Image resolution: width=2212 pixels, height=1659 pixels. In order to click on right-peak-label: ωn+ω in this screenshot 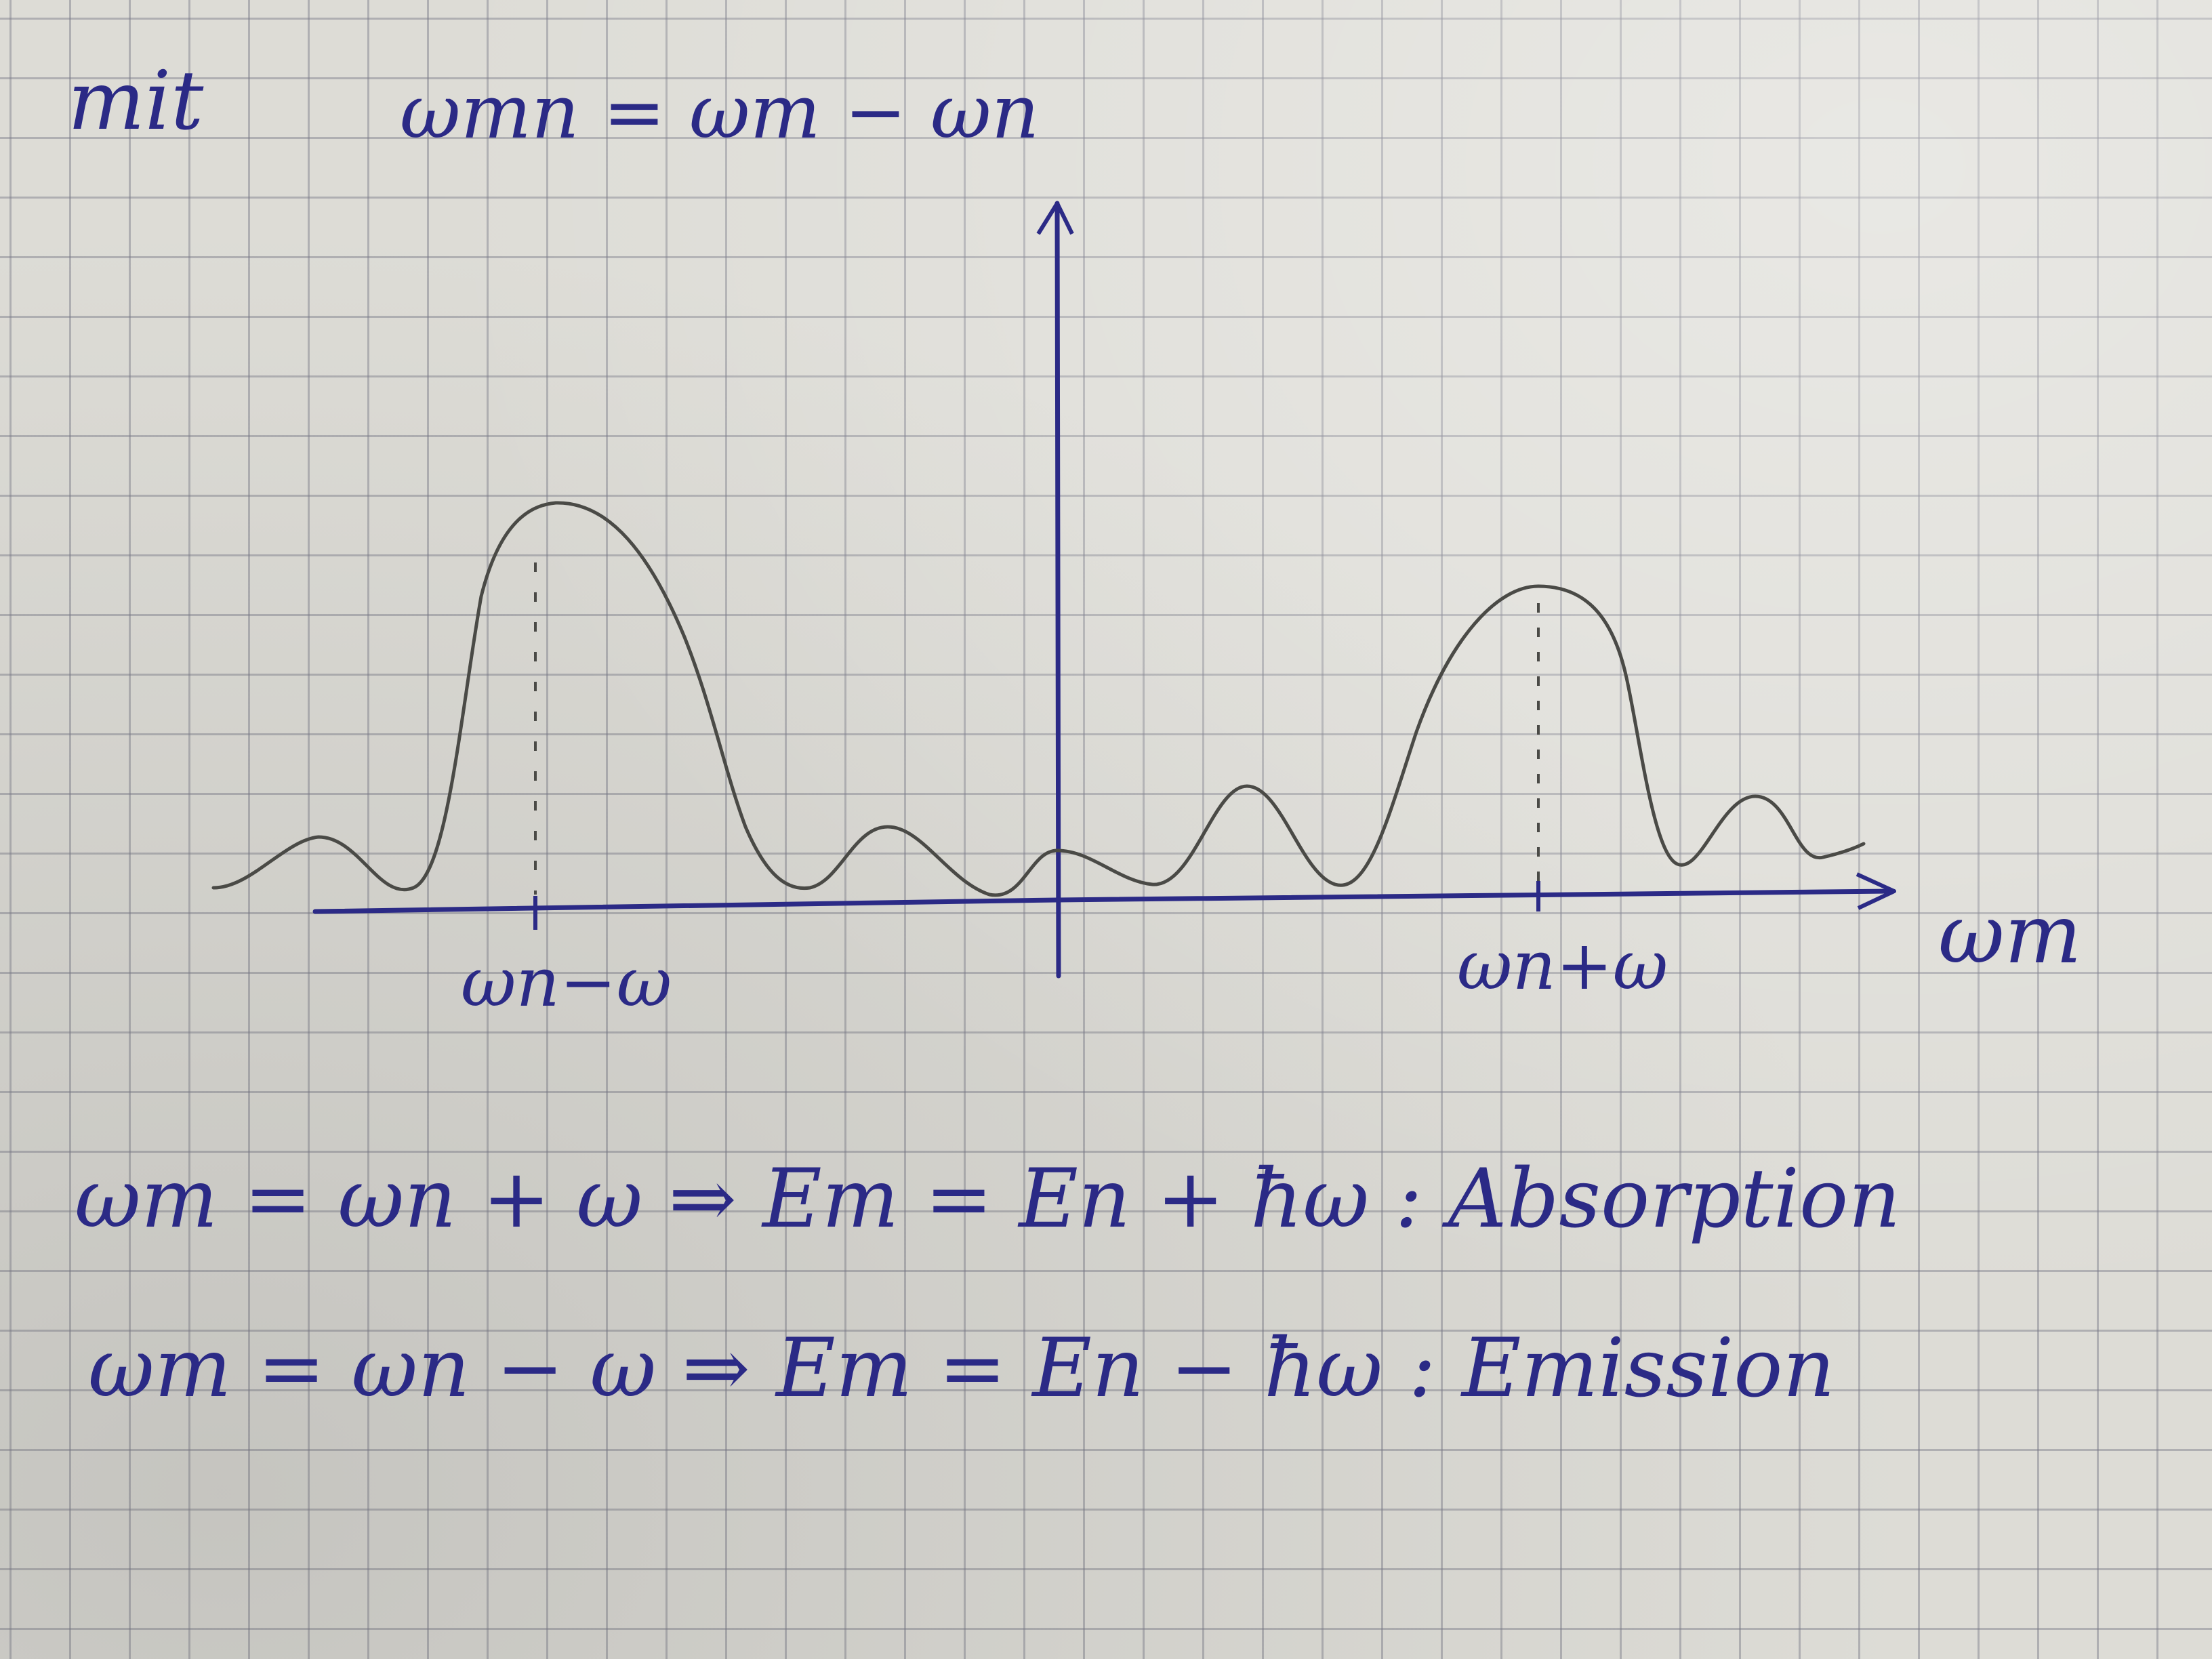, I will do `click(1562, 965)`.